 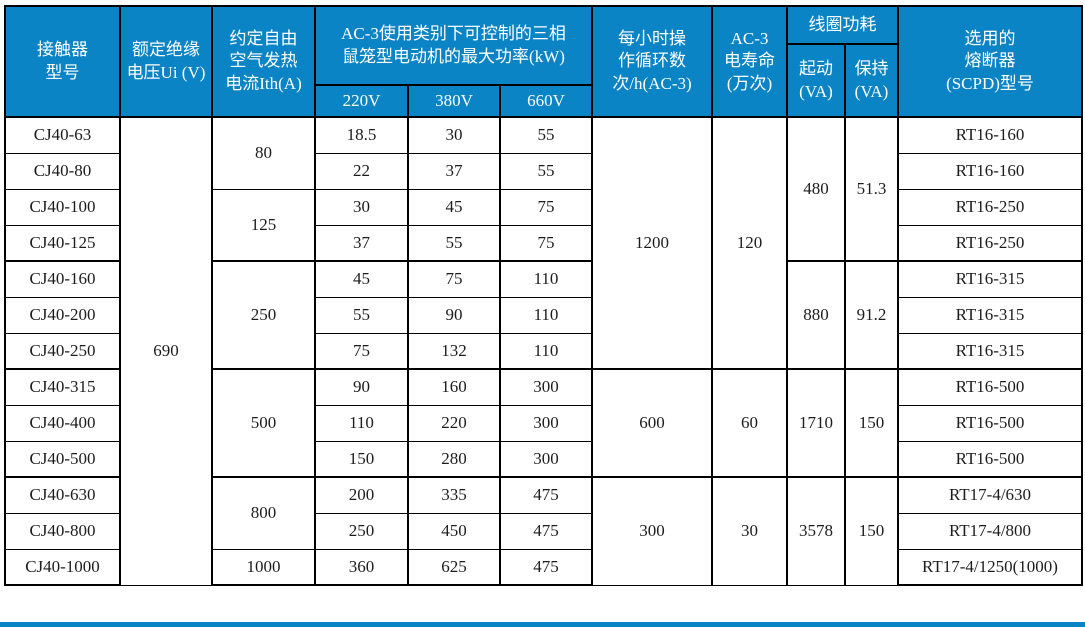 I want to click on cell-model: CJ40-160, so click(x=62, y=279).